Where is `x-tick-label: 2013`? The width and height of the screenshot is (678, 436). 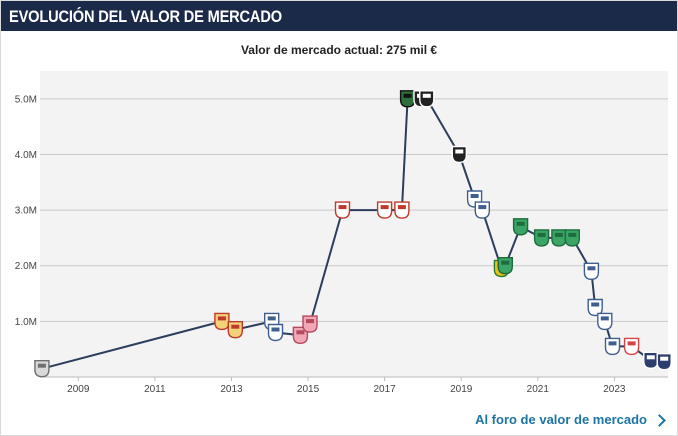 x-tick-label: 2013 is located at coordinates (231, 389).